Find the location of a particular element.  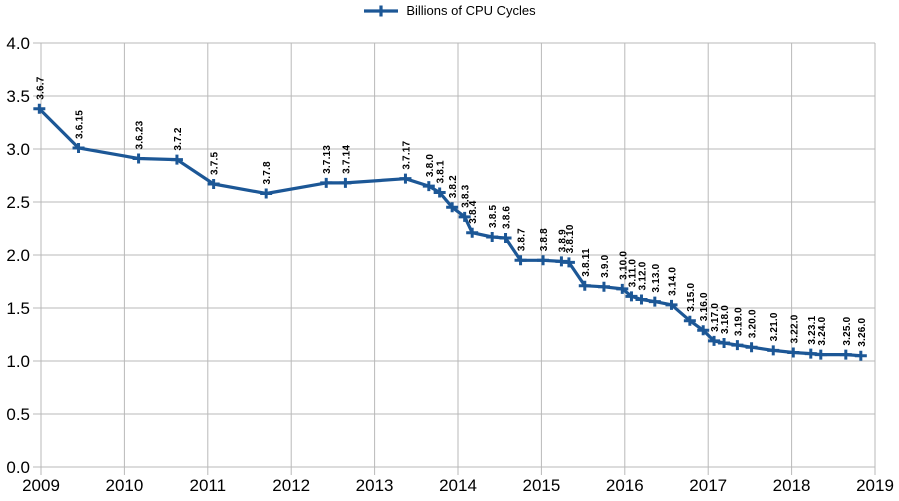

y-tick-label: 4.0 is located at coordinates (18, 43).